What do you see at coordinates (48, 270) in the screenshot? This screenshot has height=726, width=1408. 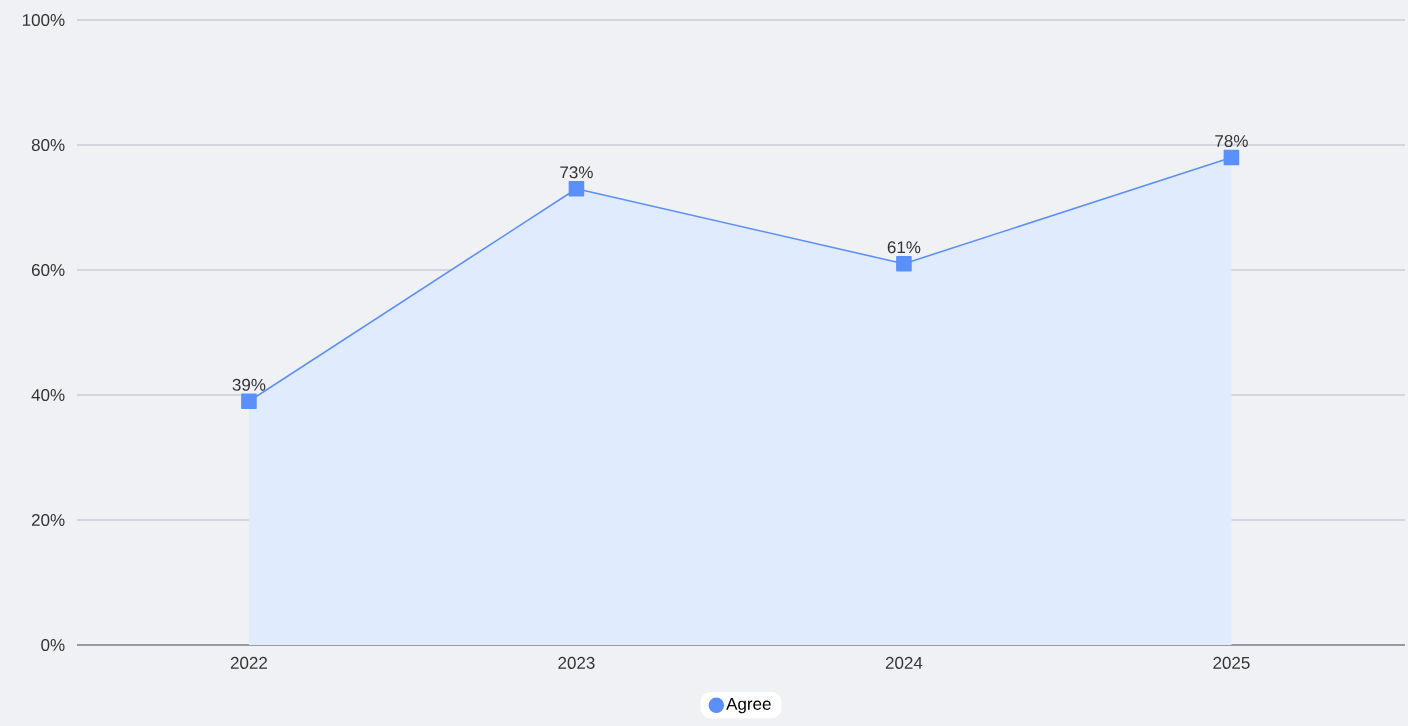 I see `y-tick-label: 60%` at bounding box center [48, 270].